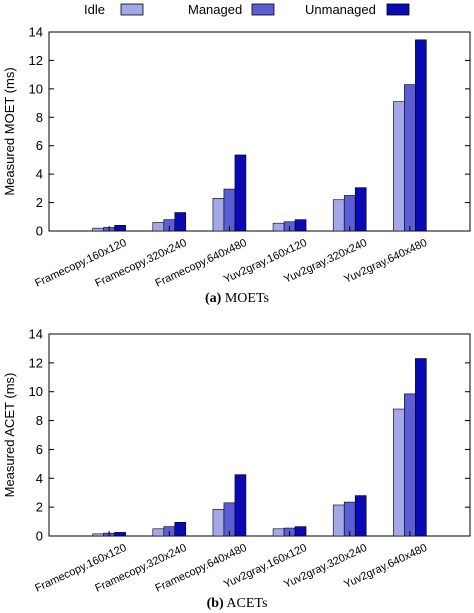 The width and height of the screenshot is (474, 613). Describe the element at coordinates (213, 298) in the screenshot. I see `caption-letter: (a)` at that location.